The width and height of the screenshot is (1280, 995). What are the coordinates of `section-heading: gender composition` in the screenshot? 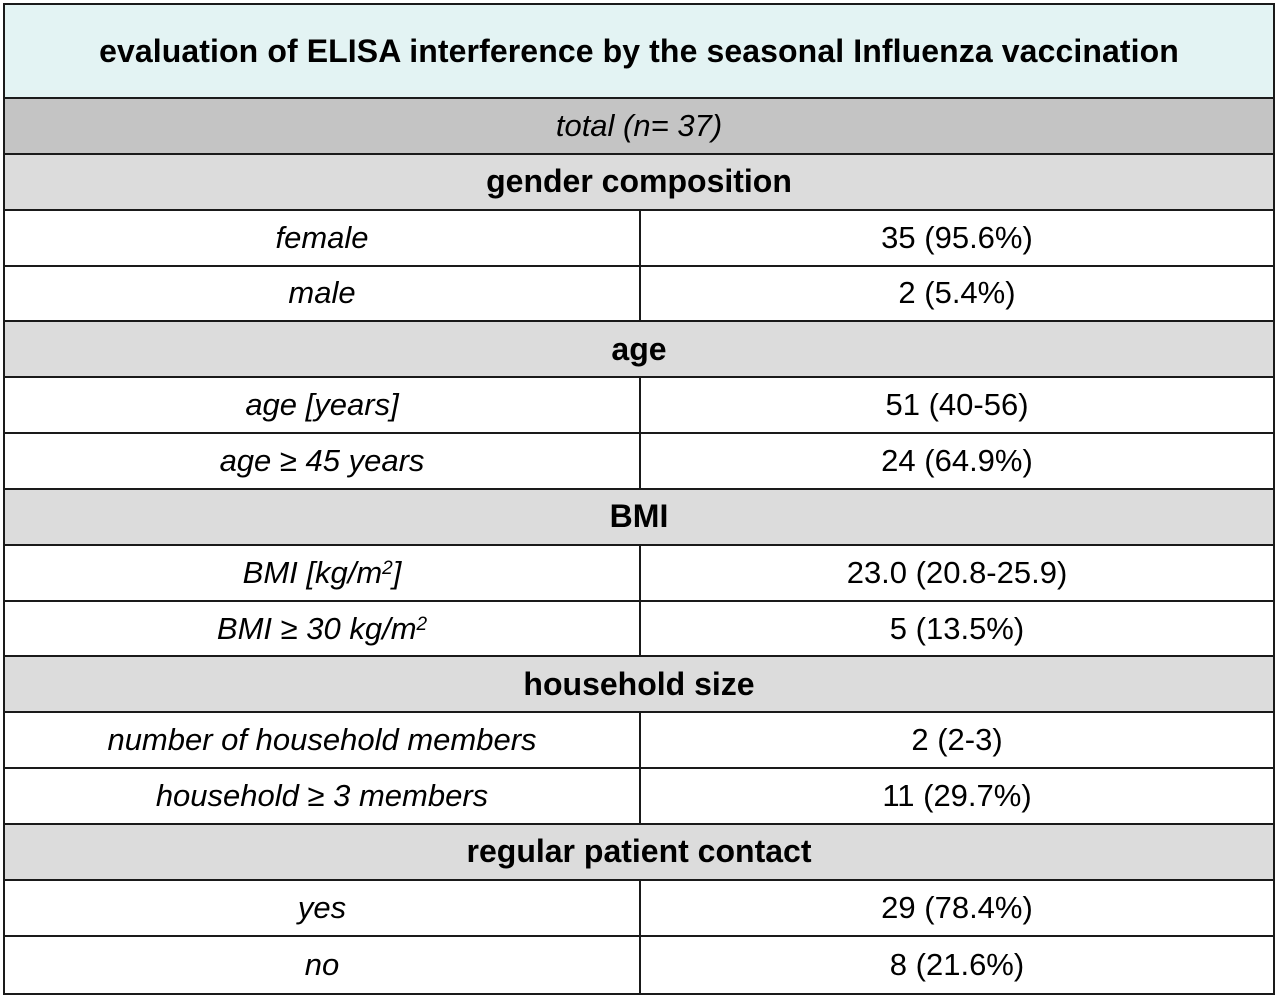 It's located at (639, 181).